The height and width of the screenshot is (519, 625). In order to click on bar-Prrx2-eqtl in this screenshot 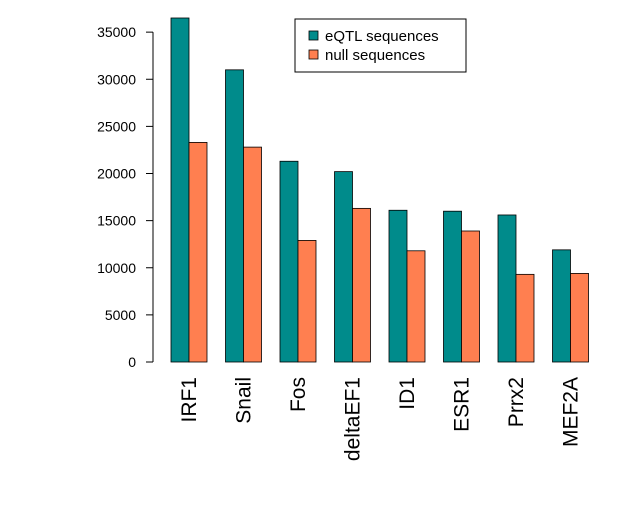, I will do `click(507, 288)`.